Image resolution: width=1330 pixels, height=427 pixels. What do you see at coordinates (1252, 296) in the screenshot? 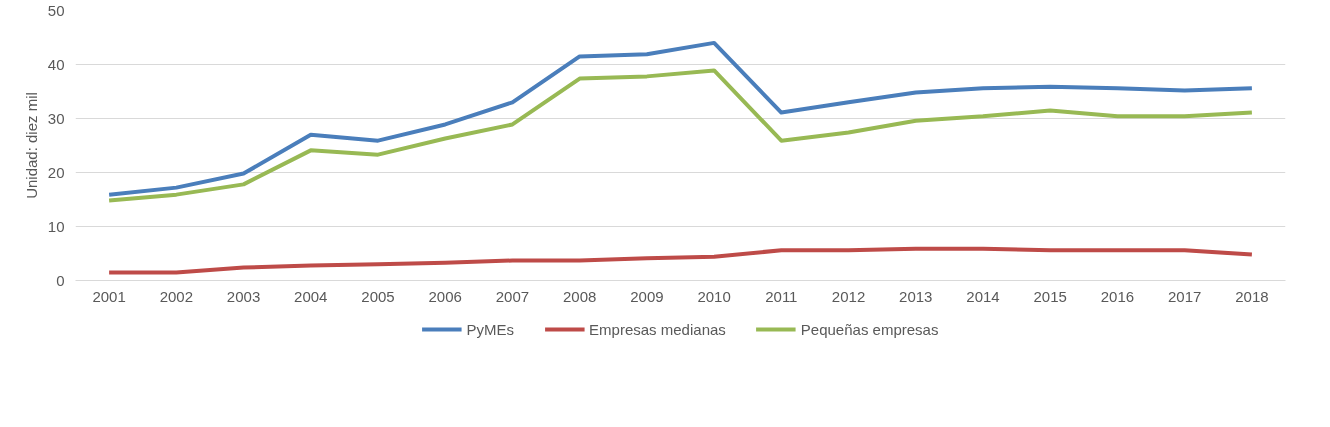
I see `x-tick-label: 2018` at bounding box center [1252, 296].